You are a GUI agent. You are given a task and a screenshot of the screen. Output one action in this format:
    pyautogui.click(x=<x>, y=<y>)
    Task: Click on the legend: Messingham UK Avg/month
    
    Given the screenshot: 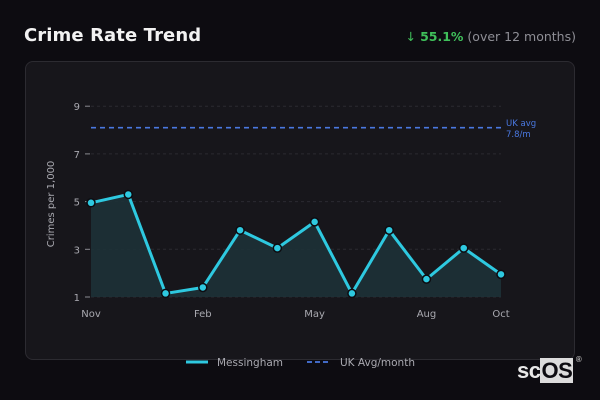 What is the action you would take?
    pyautogui.click(x=300, y=363)
    